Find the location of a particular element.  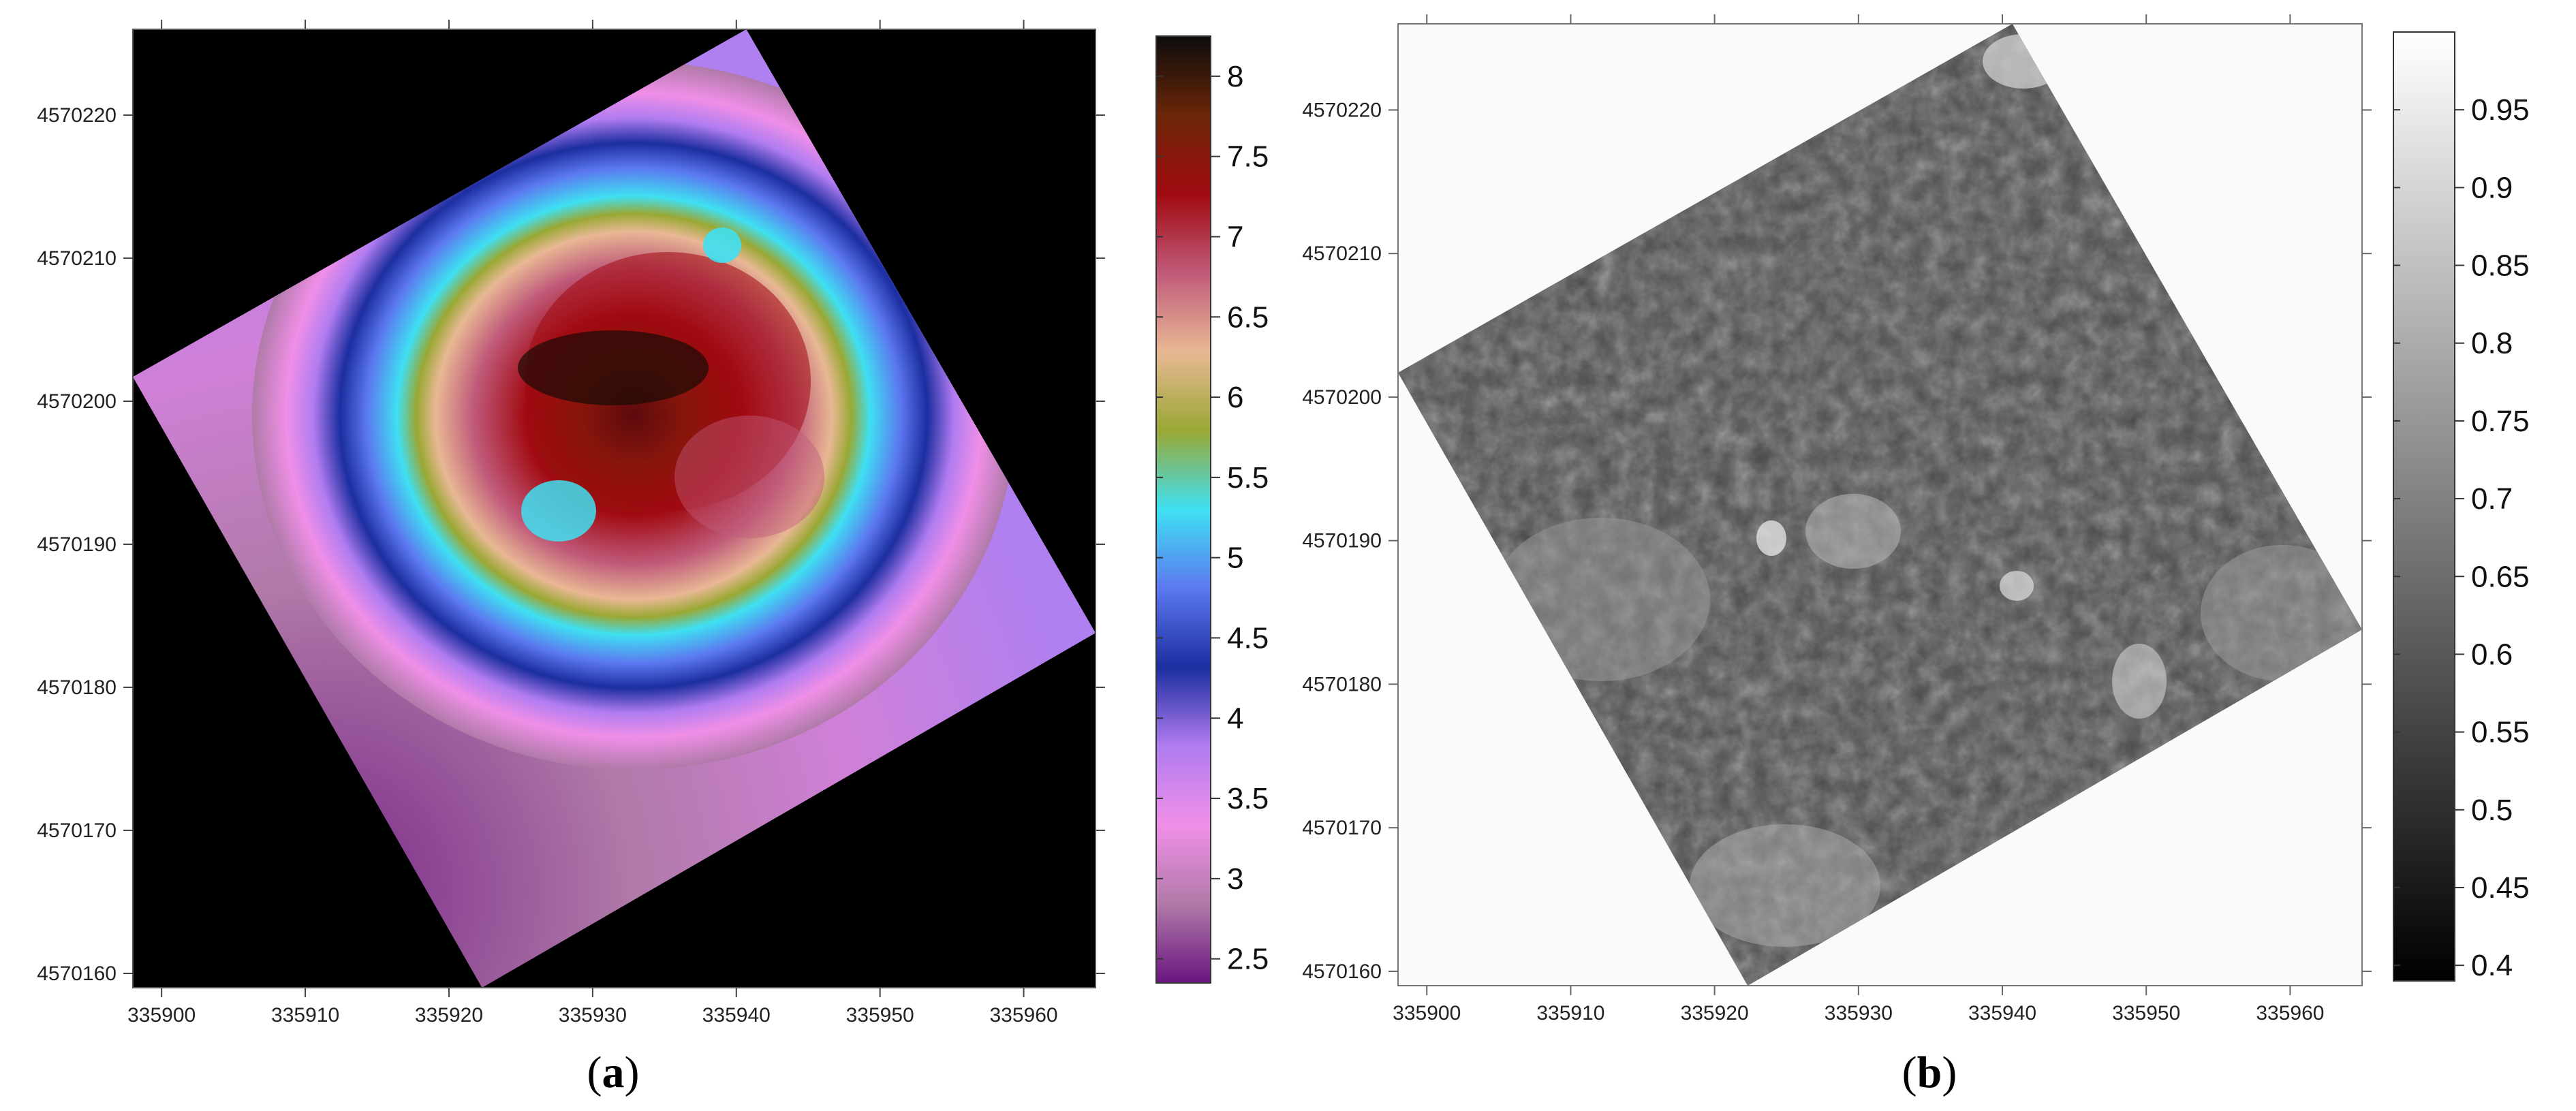

colorbar-tick-label: 0.8 is located at coordinates (2492, 343).